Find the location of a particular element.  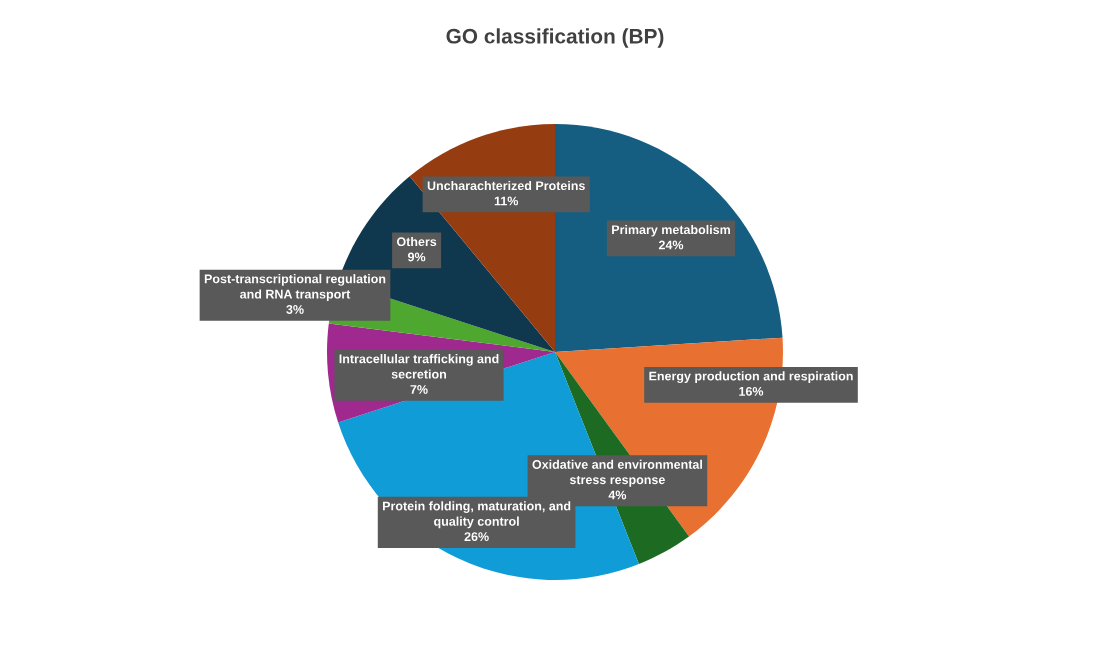

data-label: 16% is located at coordinates (751, 391).